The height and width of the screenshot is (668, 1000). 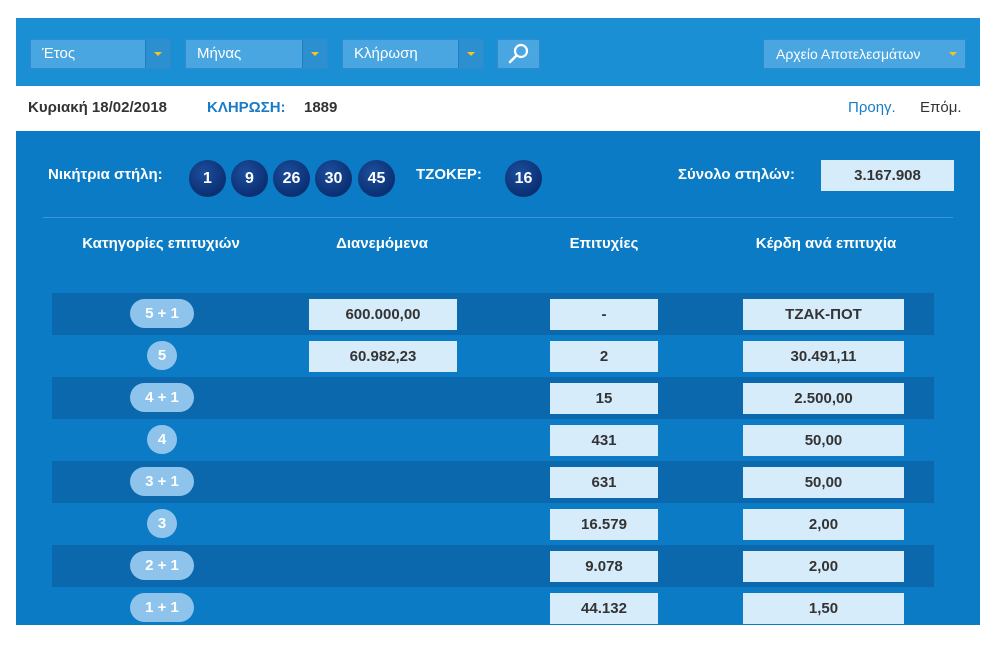 I want to click on column-header-winners: Επιτυχίες, so click(x=604, y=243).